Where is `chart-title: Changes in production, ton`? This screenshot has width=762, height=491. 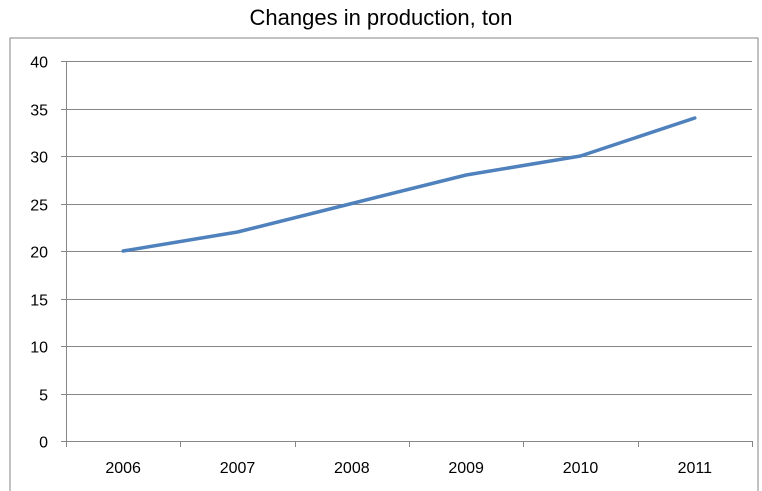
chart-title: Changes in production, ton is located at coordinates (381, 17).